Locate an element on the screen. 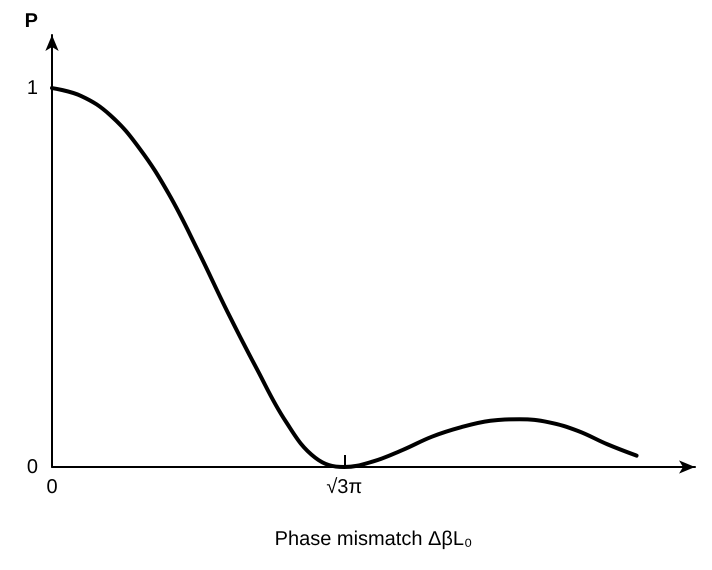 This screenshot has width=712, height=570. x-axis-title: Phase mismatch ΔβL₀ is located at coordinates (373, 539).